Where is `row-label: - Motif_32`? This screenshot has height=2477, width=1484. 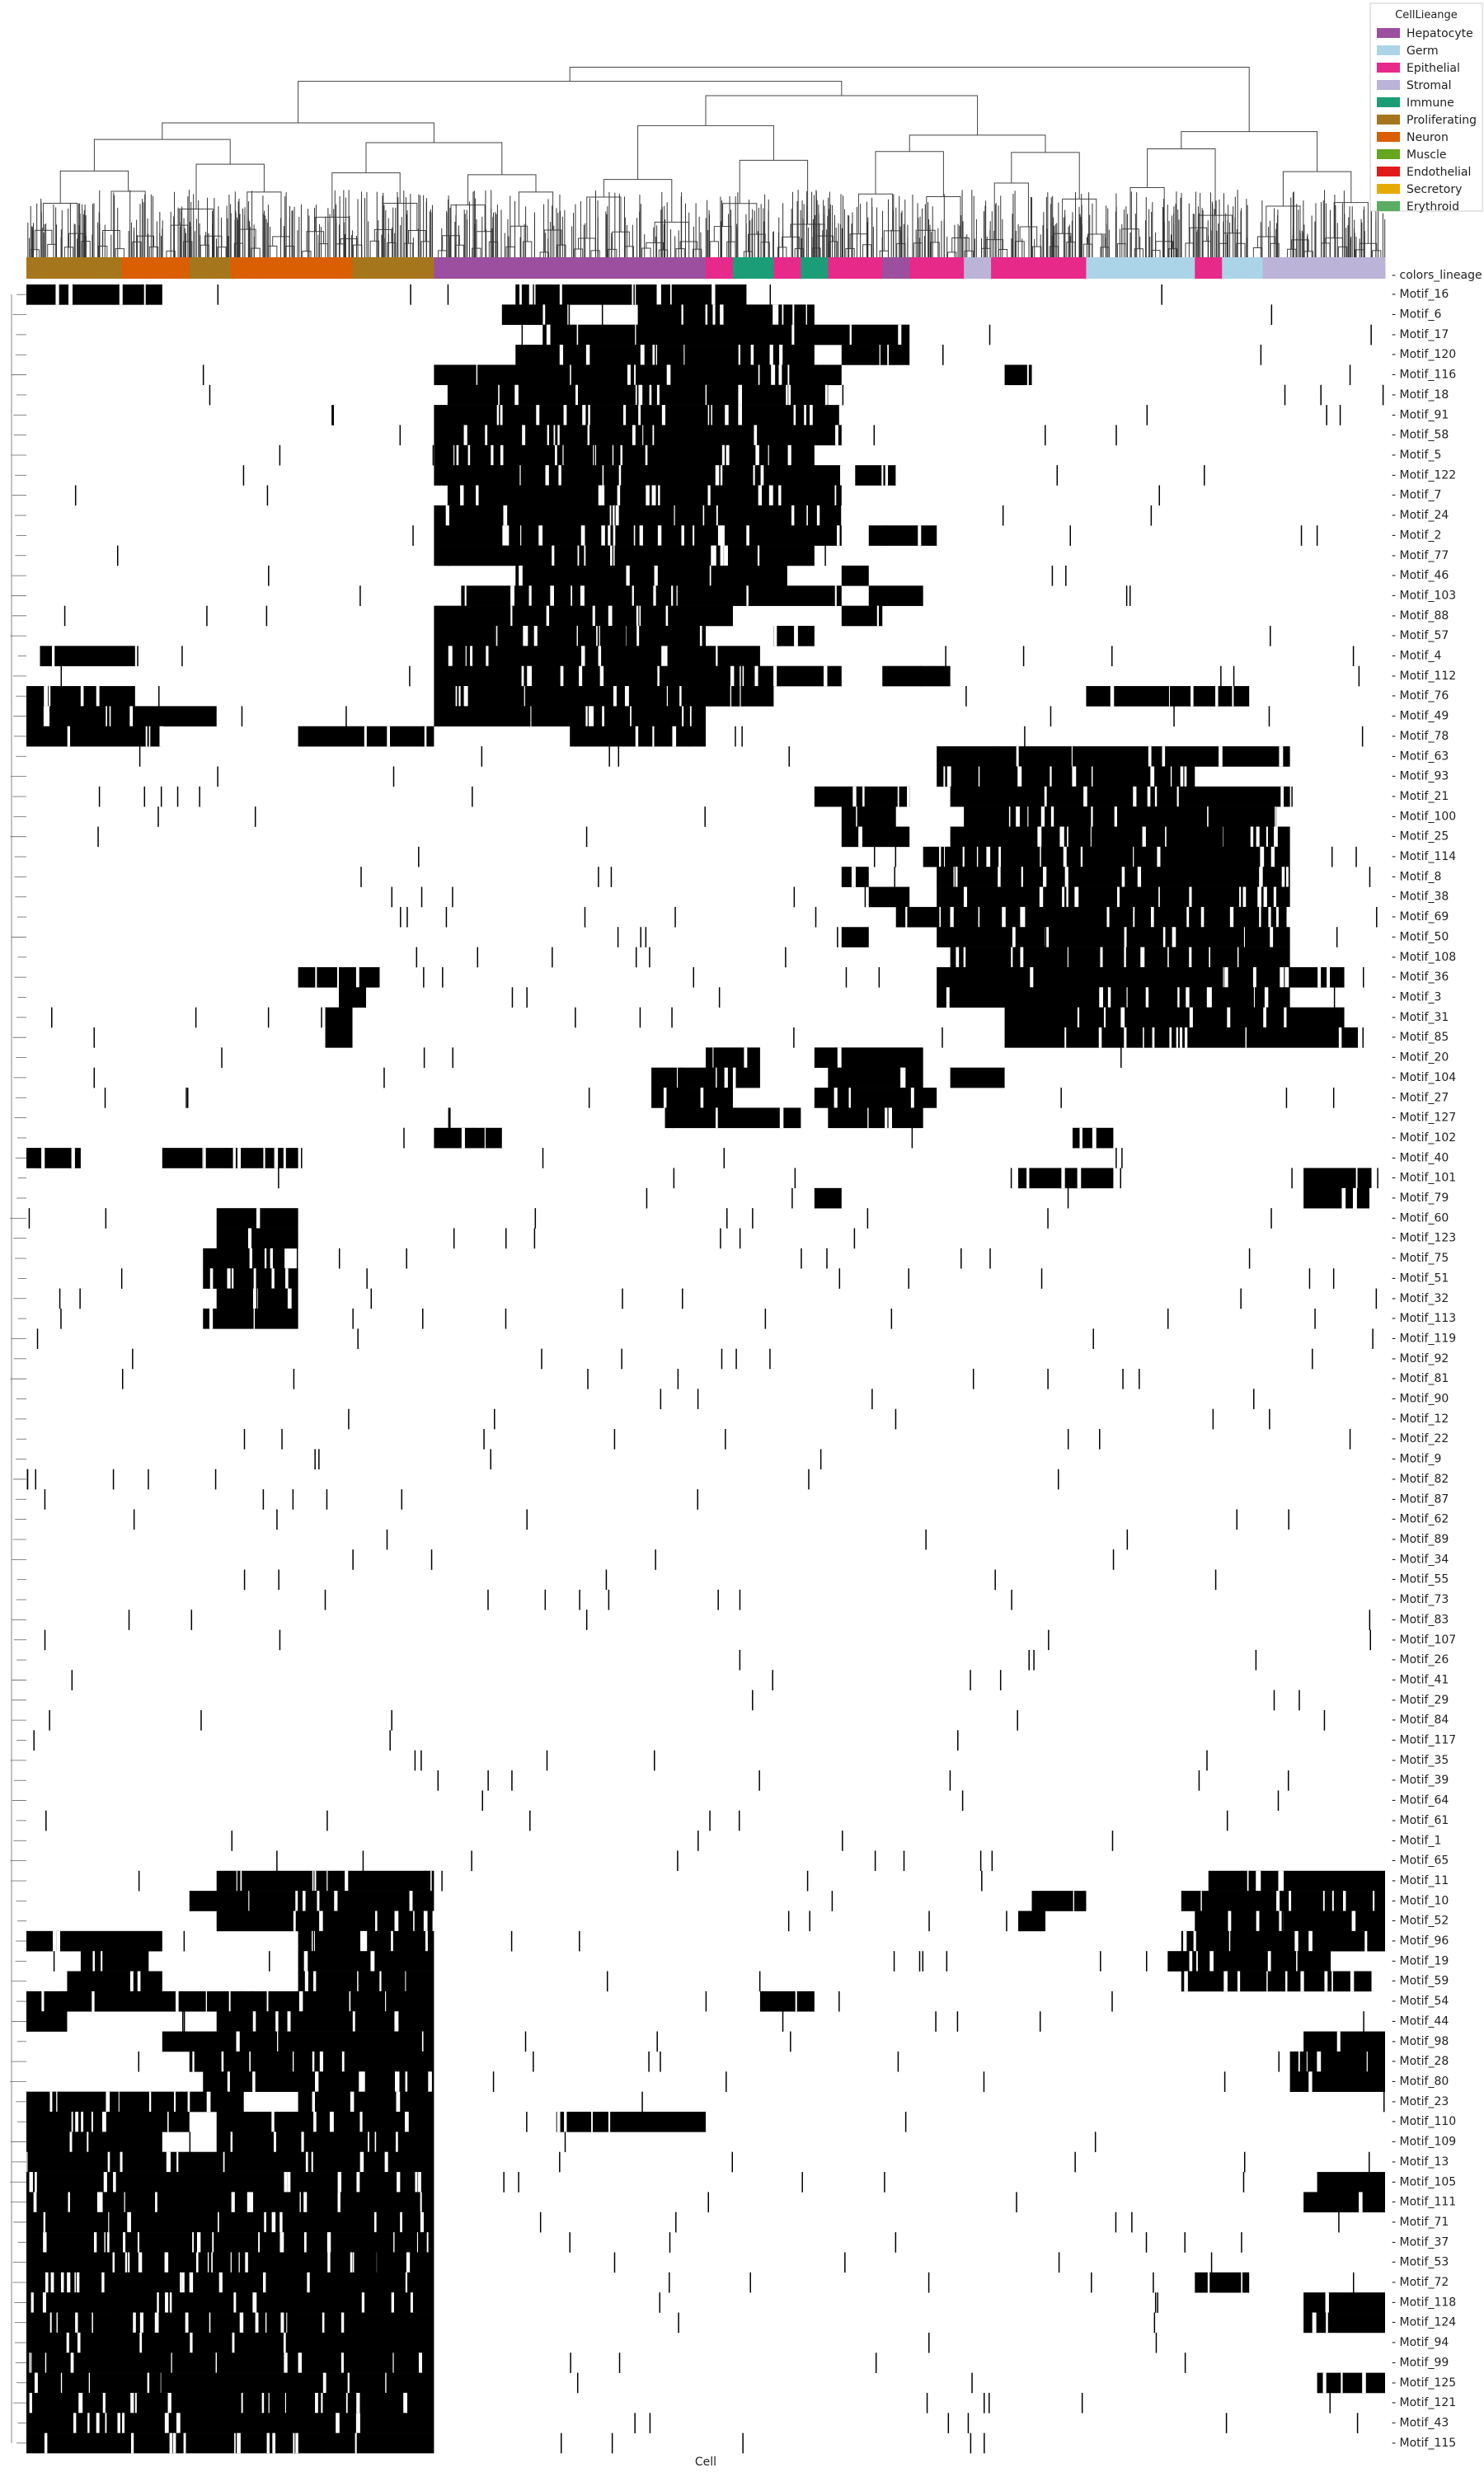
row-label: - Motif_32 is located at coordinates (1420, 1298).